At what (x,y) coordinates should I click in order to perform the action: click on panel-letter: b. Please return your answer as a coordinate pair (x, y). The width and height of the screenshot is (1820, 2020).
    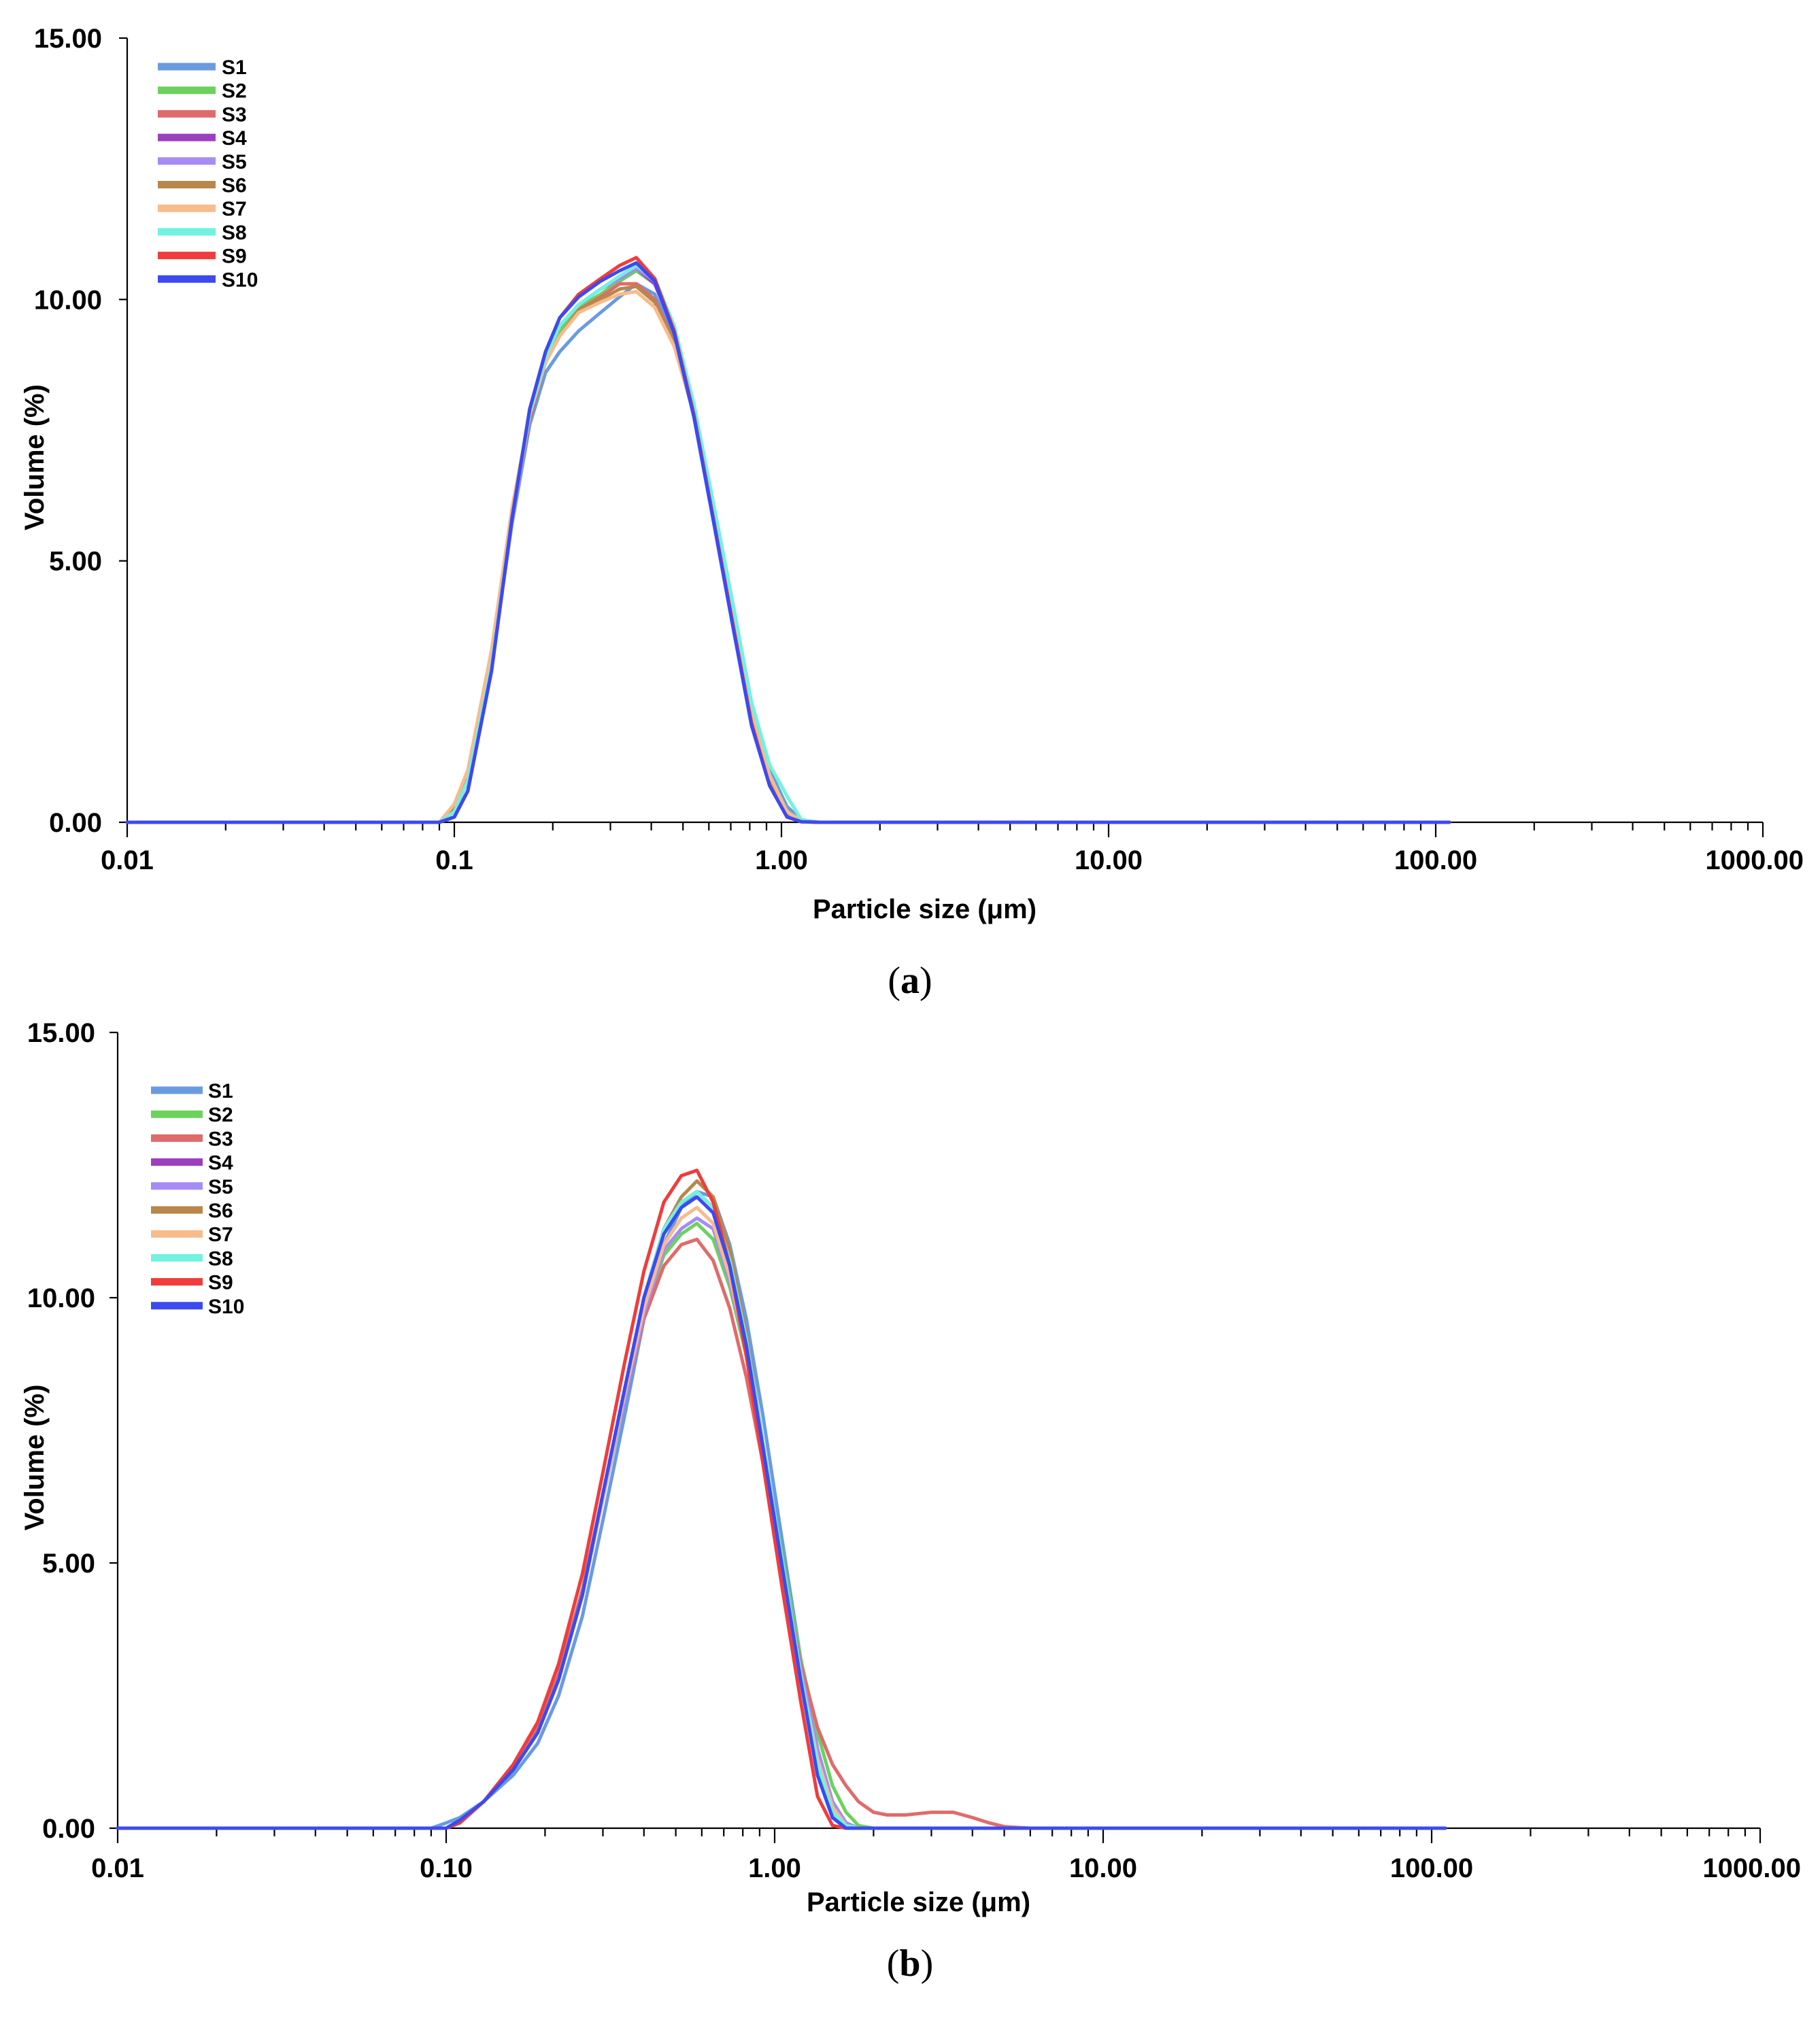
    Looking at the image, I should click on (909, 1963).